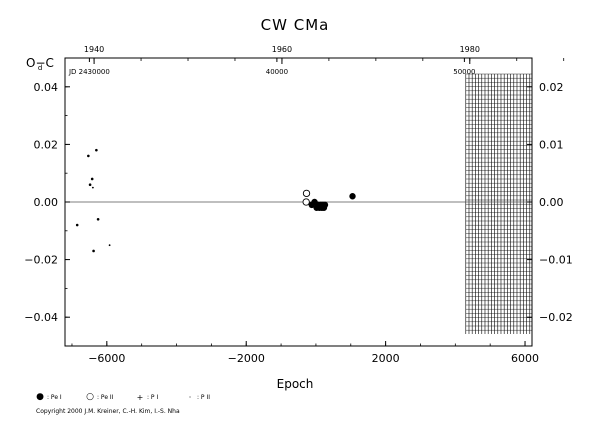  Describe the element at coordinates (135, 397) in the screenshot. I see `legend: ●: Pe I ○: Pe II +: P I ·: P II` at that location.